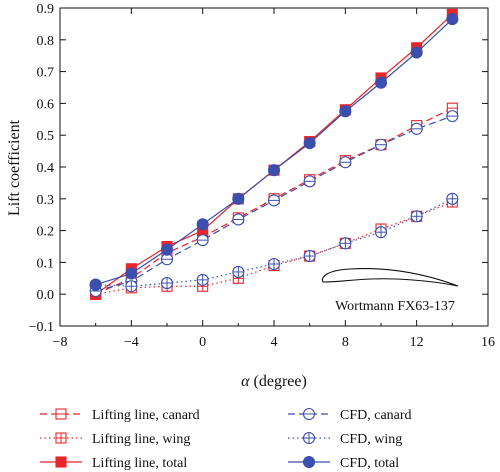  What do you see at coordinates (46, 232) in the screenshot?
I see `y-tick-label: 0.2` at bounding box center [46, 232].